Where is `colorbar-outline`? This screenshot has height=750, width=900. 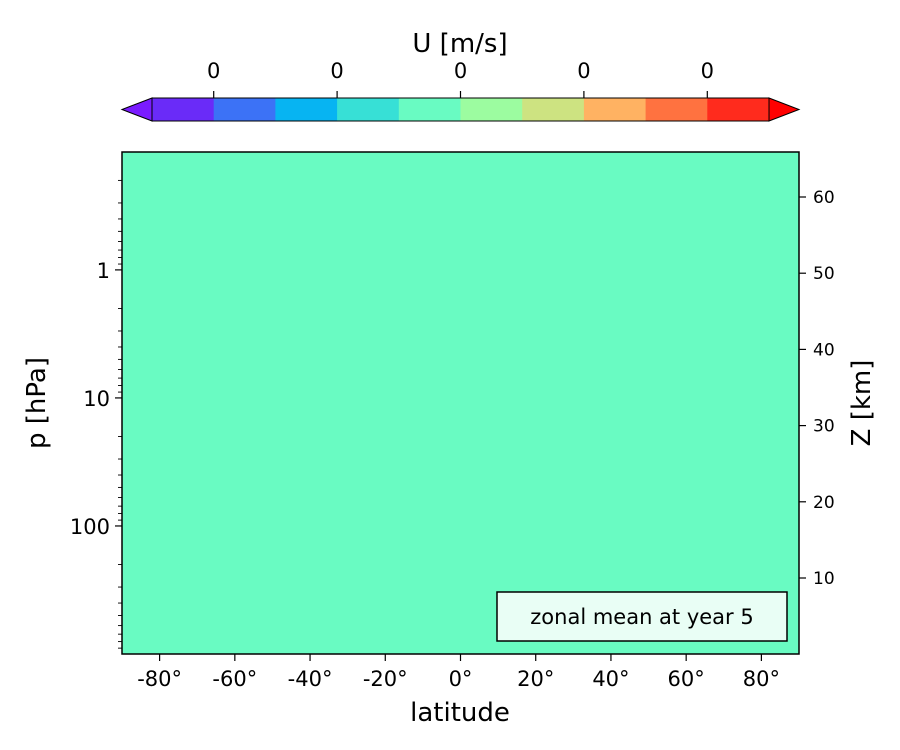
colorbar-outline is located at coordinates (460, 109).